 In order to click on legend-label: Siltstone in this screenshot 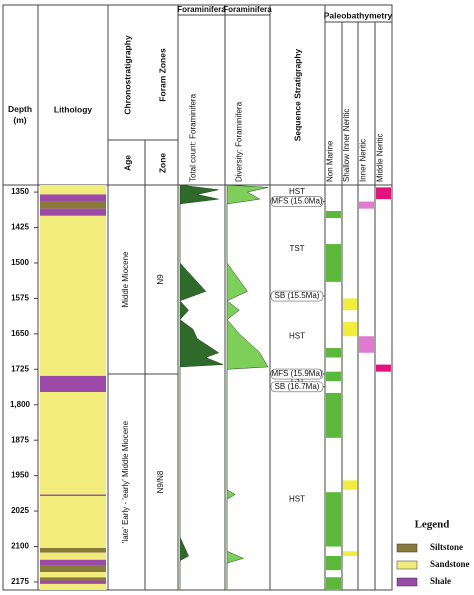, I will do `click(446, 547)`.